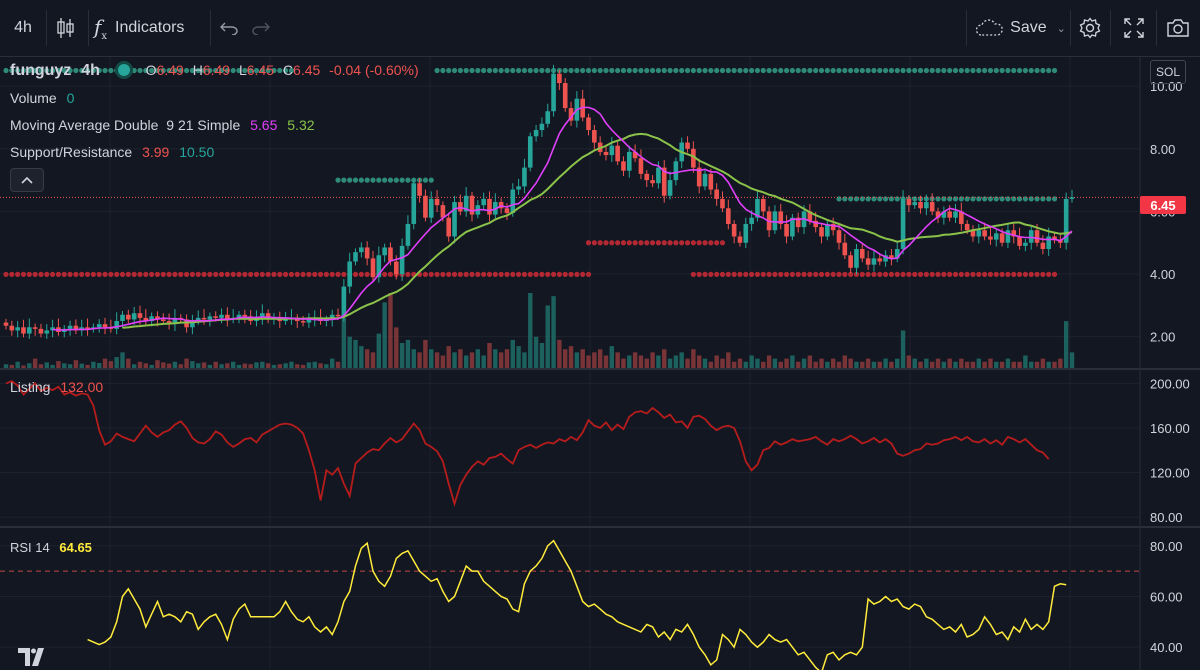 This screenshot has height=670, width=1200. I want to click on settings-button, so click(1090, 28).